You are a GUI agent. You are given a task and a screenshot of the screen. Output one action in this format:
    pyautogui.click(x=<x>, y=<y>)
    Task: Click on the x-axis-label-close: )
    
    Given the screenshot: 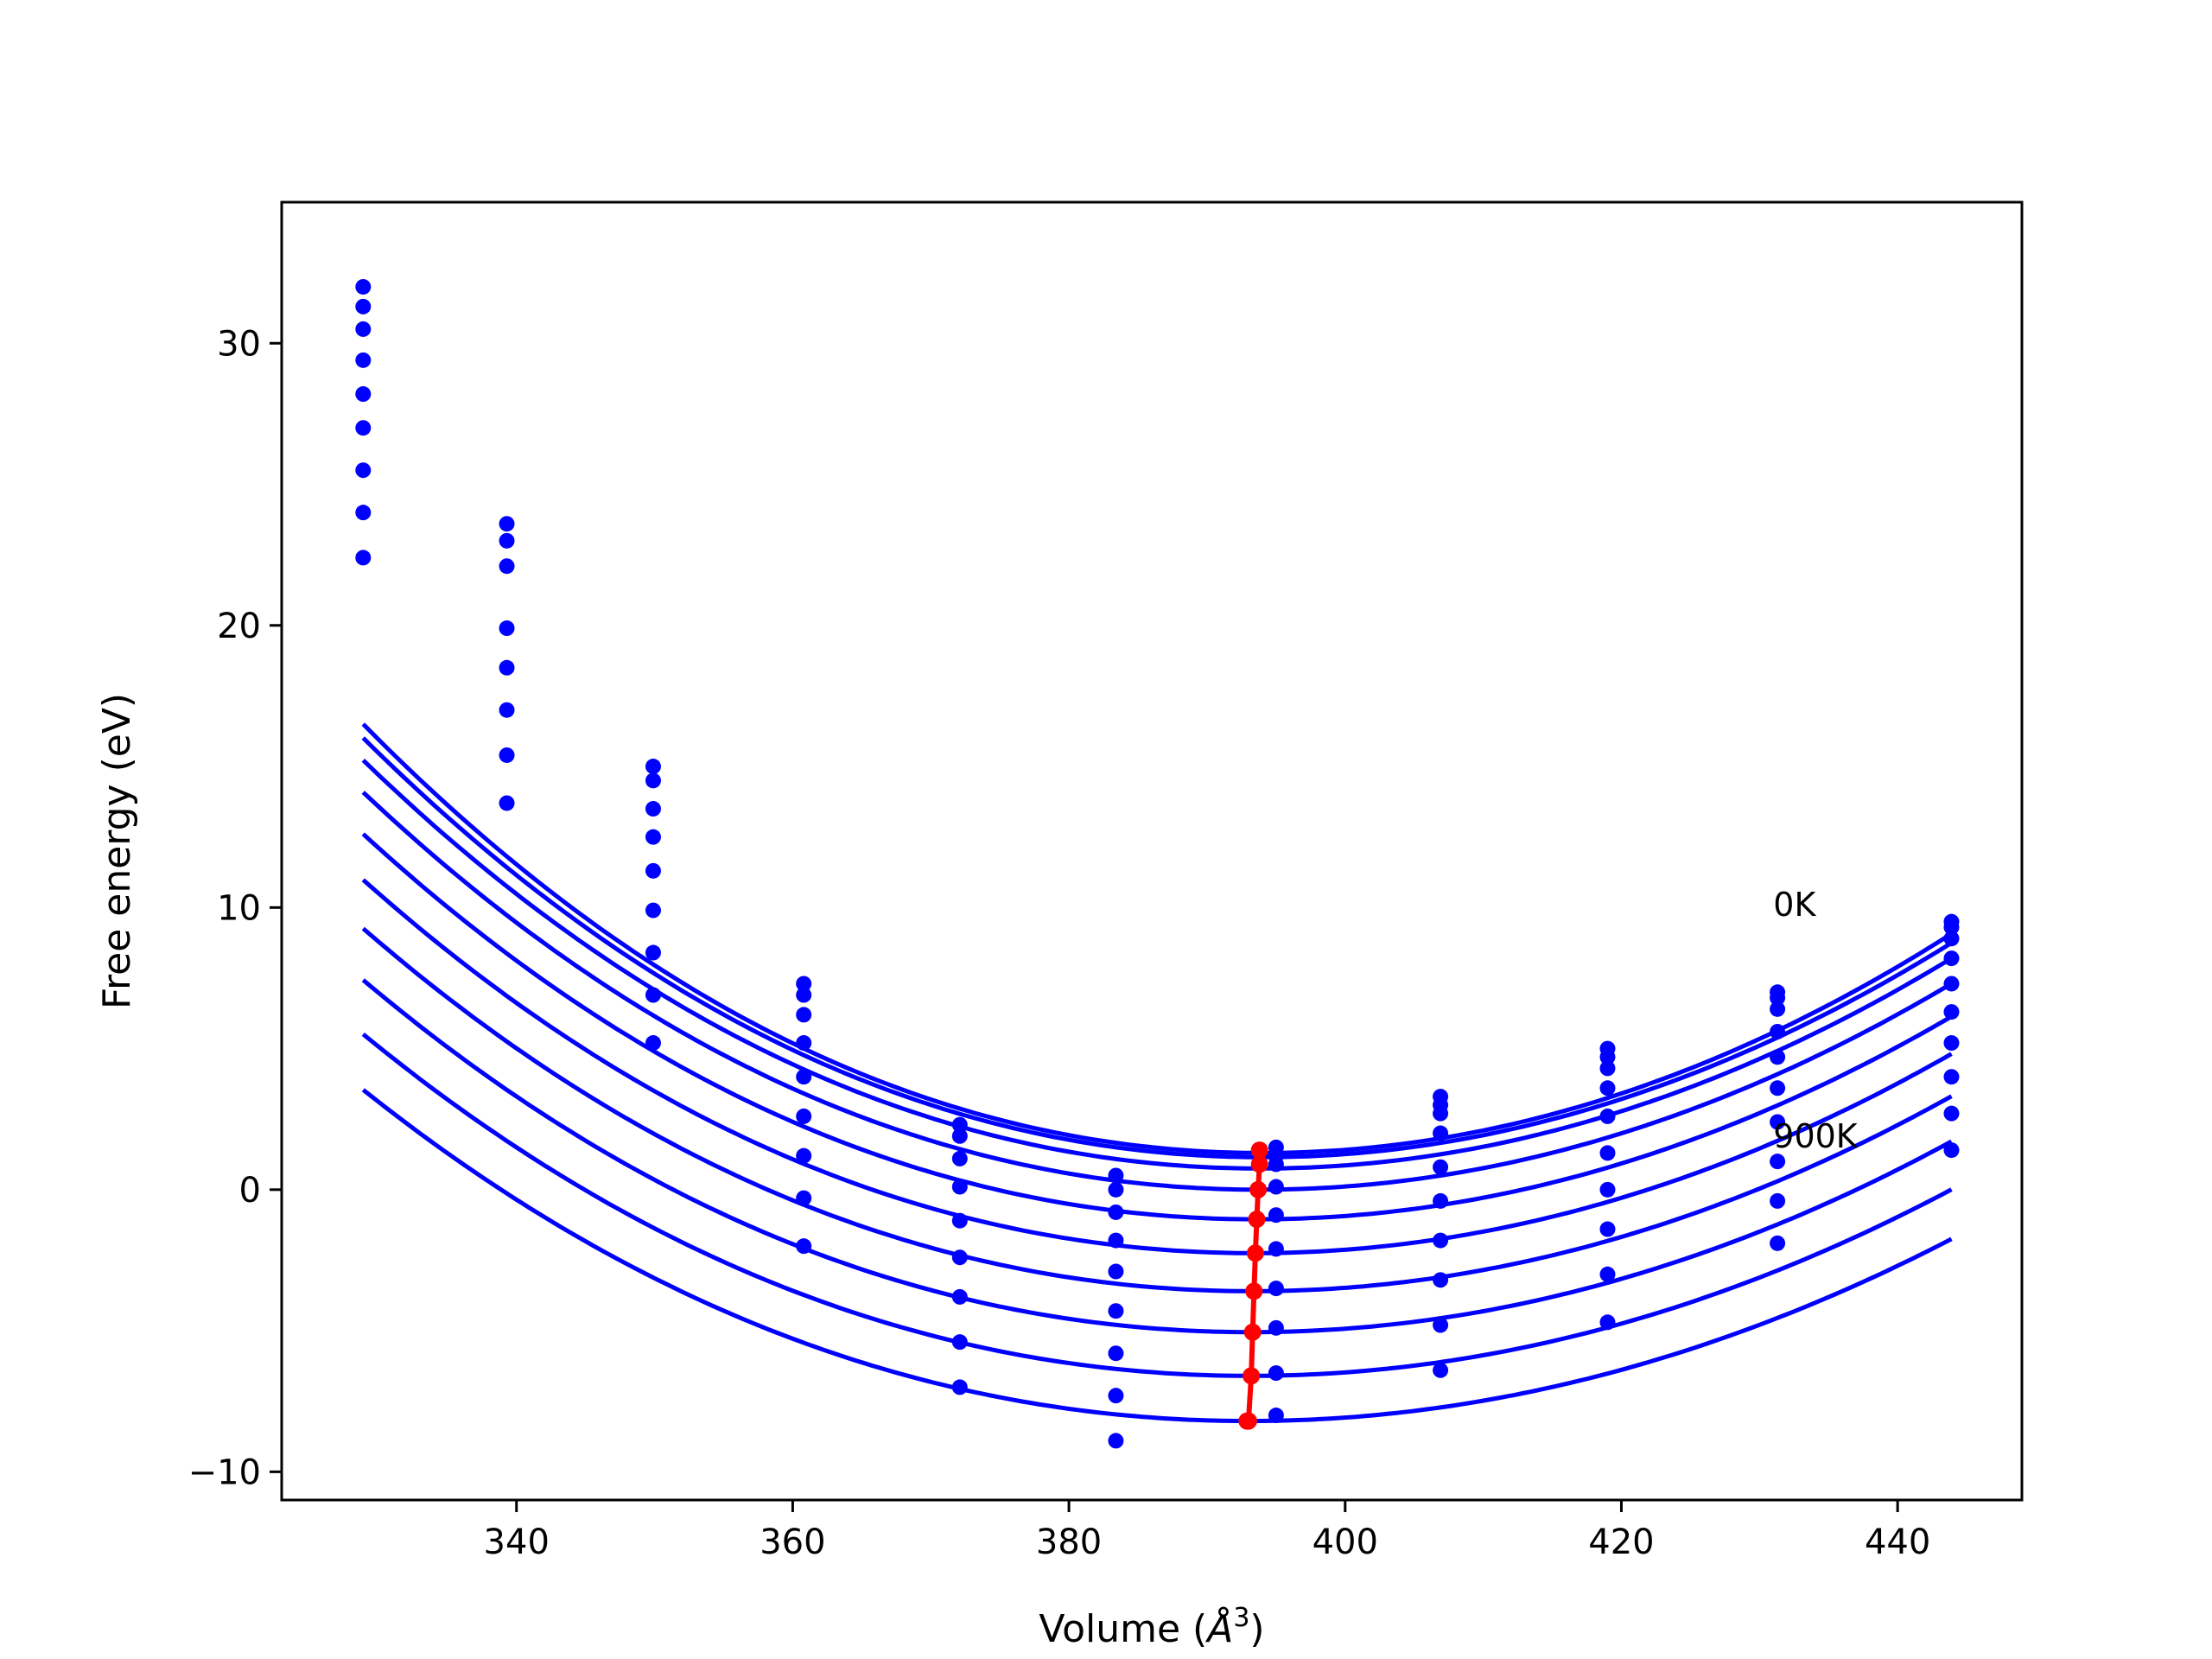 What is the action you would take?
    pyautogui.click(x=1256, y=1629)
    